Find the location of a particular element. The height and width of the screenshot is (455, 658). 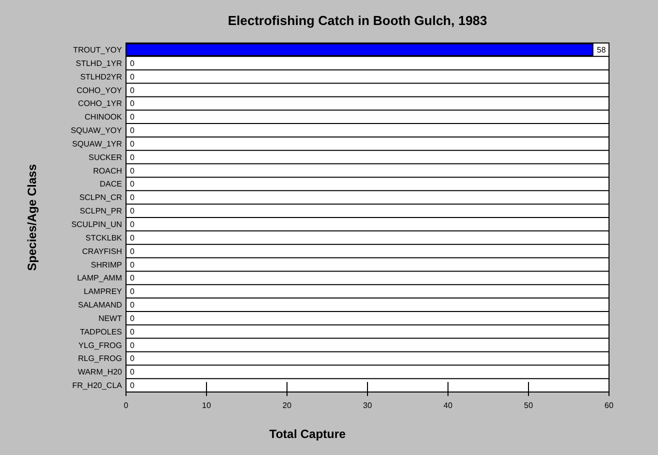

y-tick-label: COHO_YOY is located at coordinates (99, 90).